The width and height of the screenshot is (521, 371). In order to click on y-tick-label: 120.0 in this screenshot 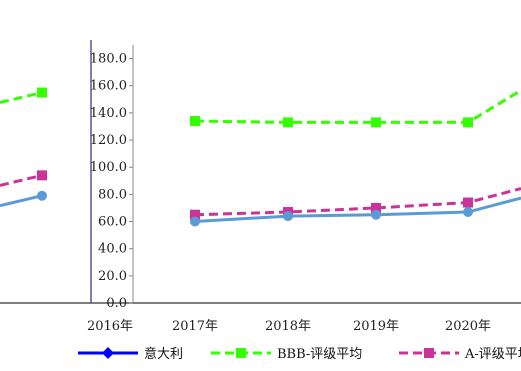, I will do `click(108, 140)`.